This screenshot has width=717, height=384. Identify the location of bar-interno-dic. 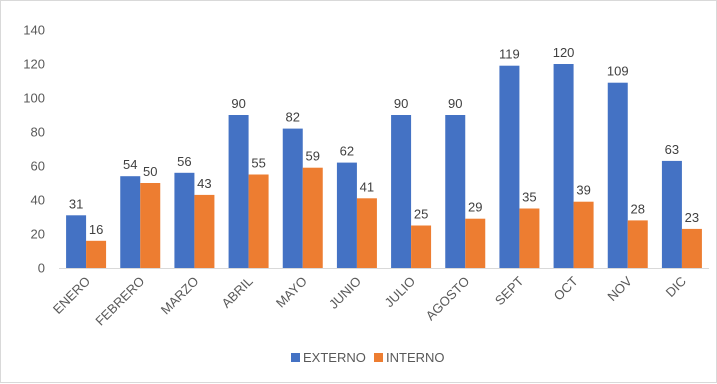
(691, 248).